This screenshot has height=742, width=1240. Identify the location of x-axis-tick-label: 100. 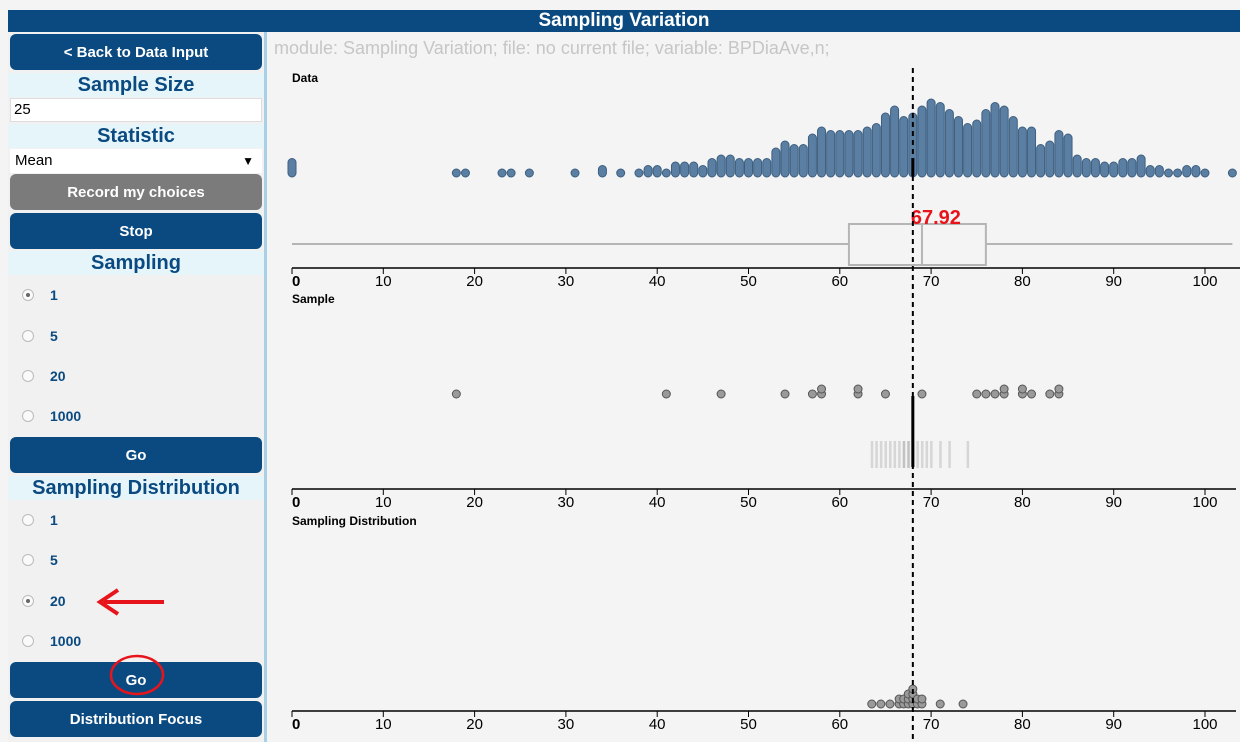
(1204, 724).